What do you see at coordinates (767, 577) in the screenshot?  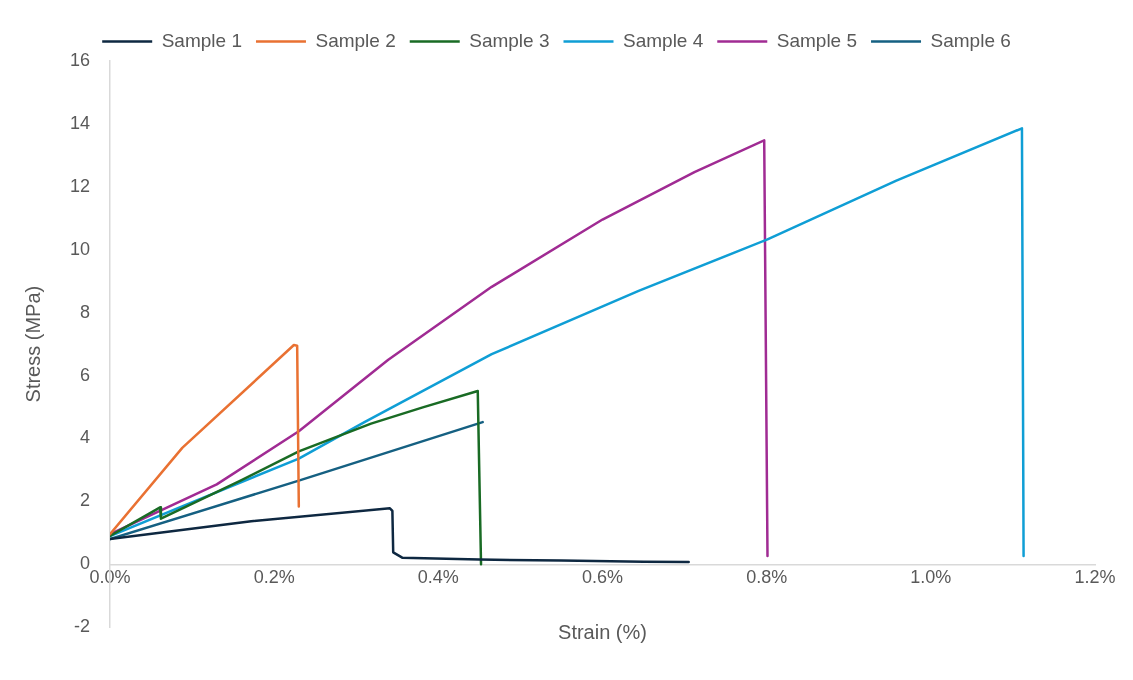 I see `x-tick-label: 0.8%` at bounding box center [767, 577].